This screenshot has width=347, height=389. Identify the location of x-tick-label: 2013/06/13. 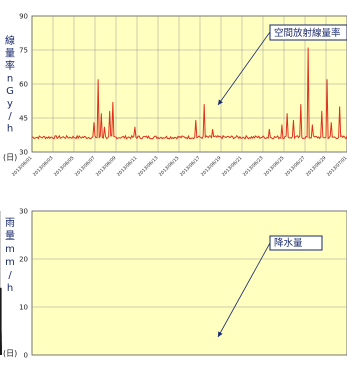
(148, 166).